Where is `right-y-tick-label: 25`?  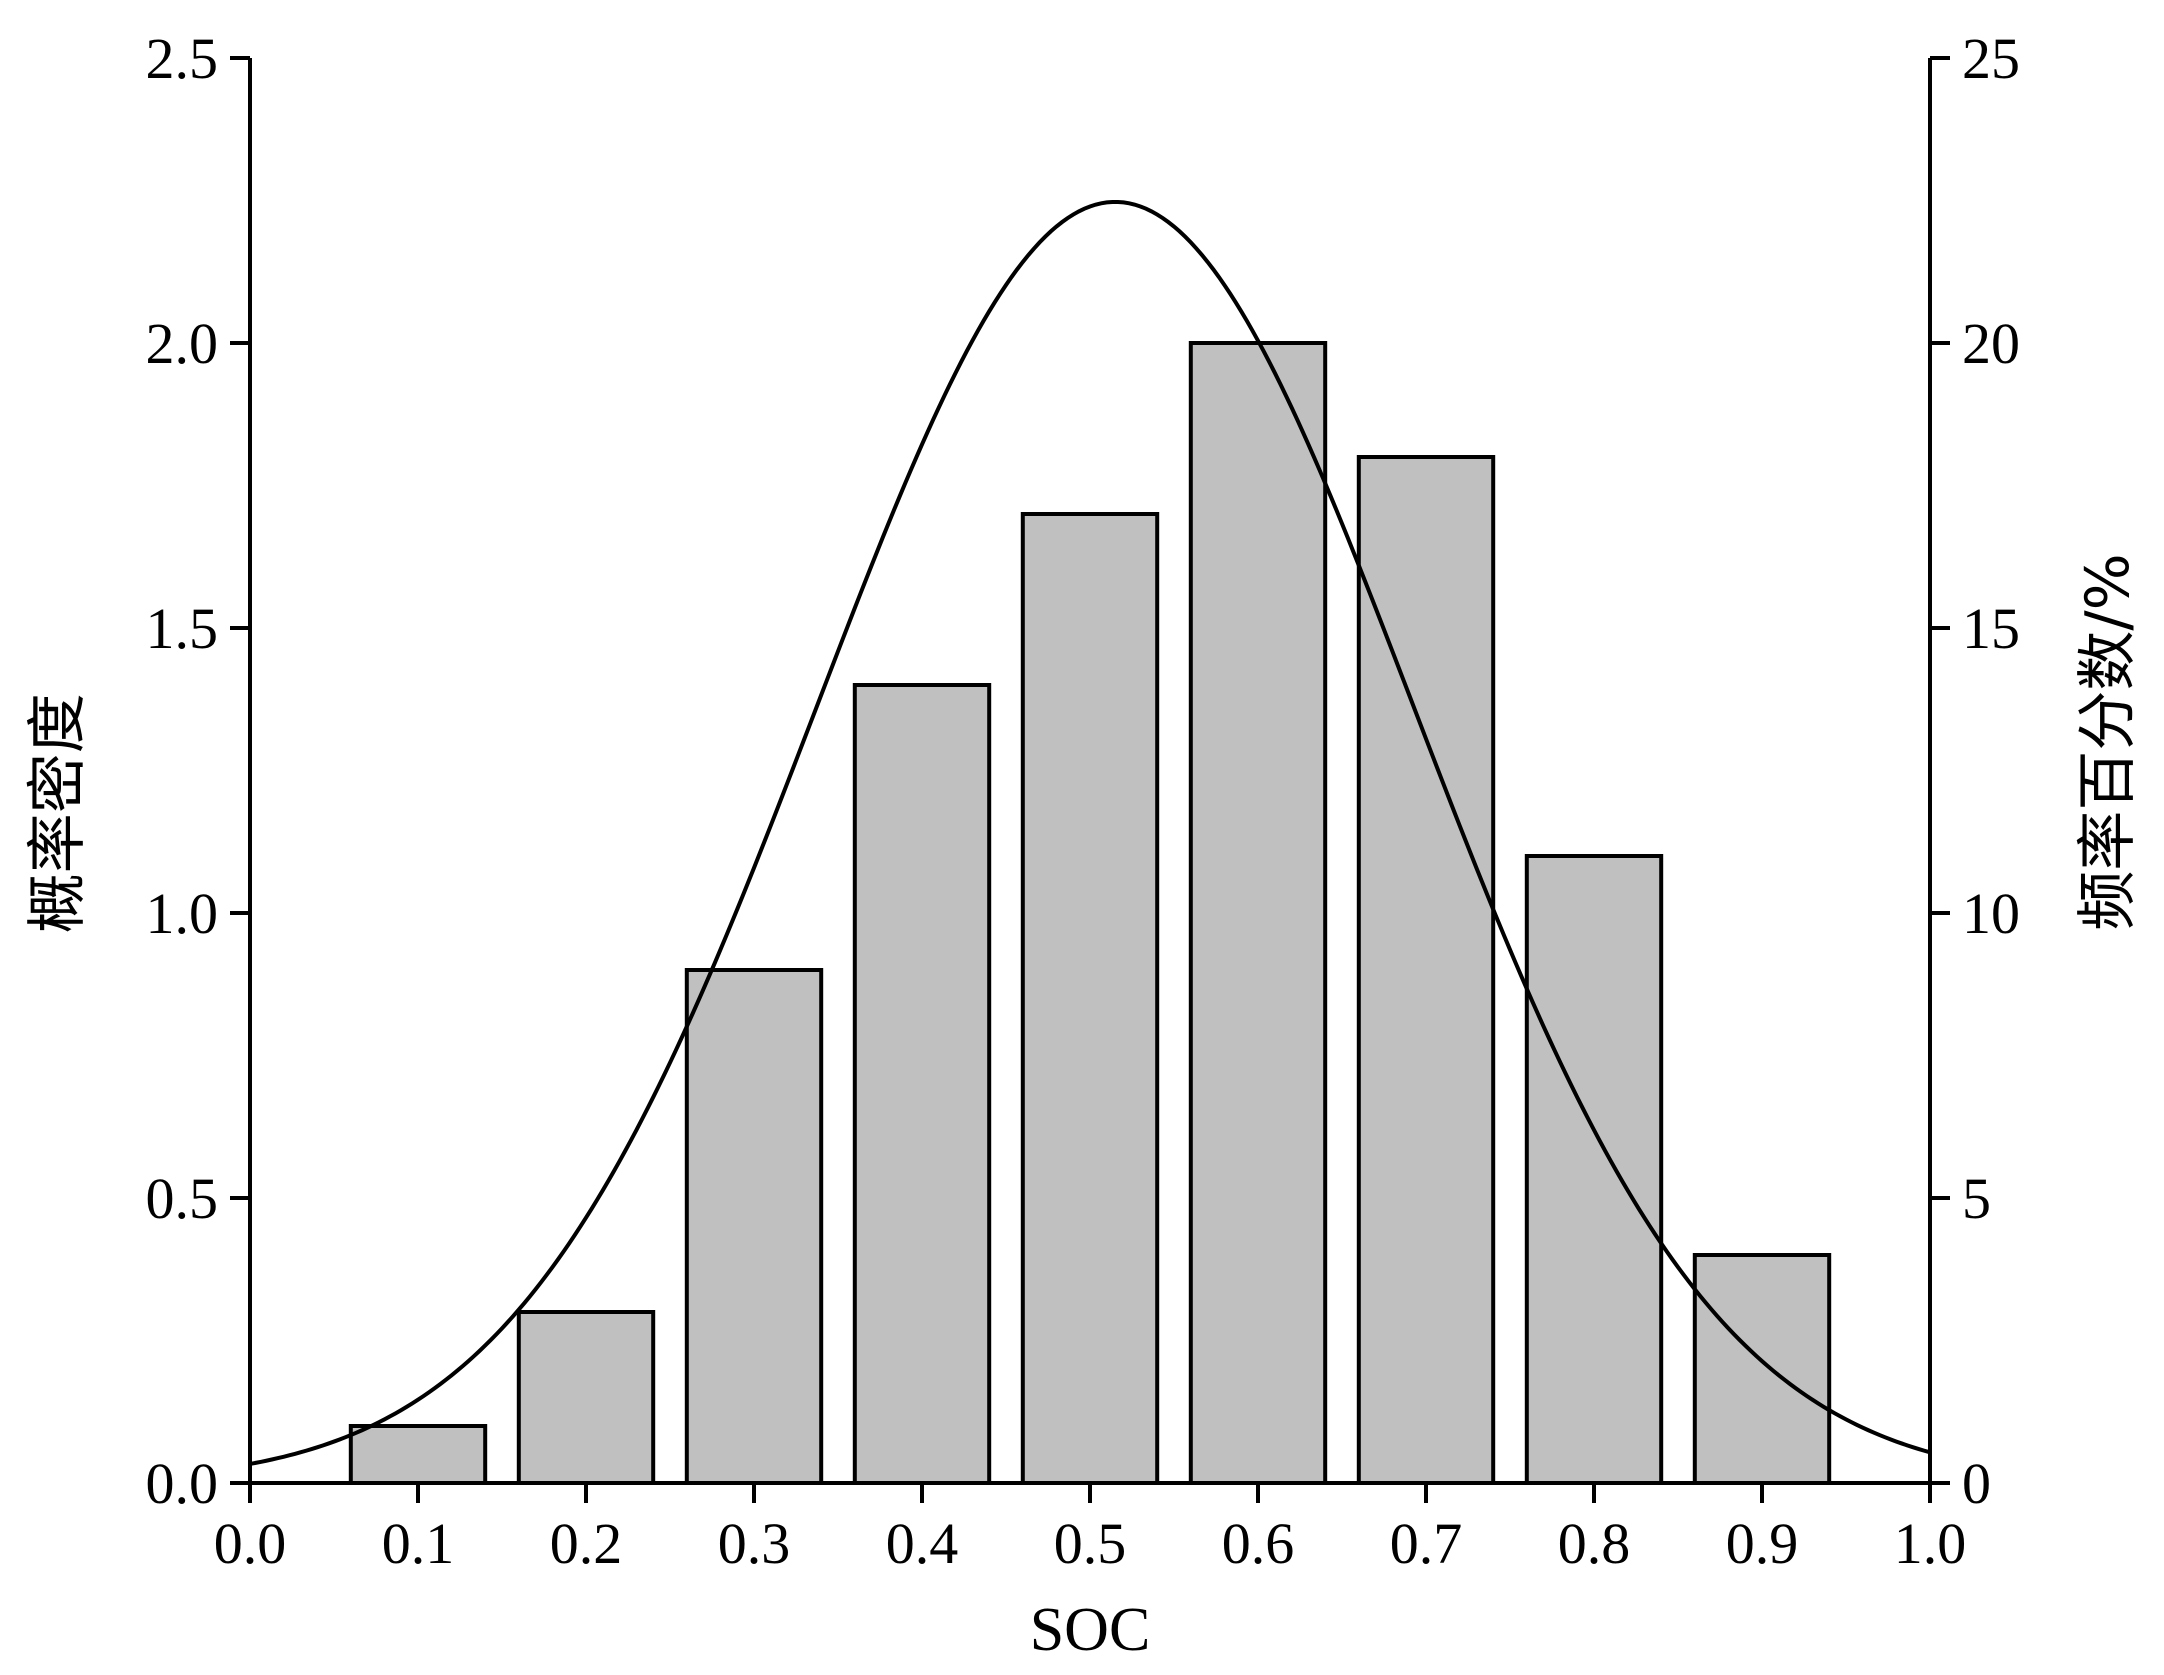 right-y-tick-label: 25 is located at coordinates (1991, 58).